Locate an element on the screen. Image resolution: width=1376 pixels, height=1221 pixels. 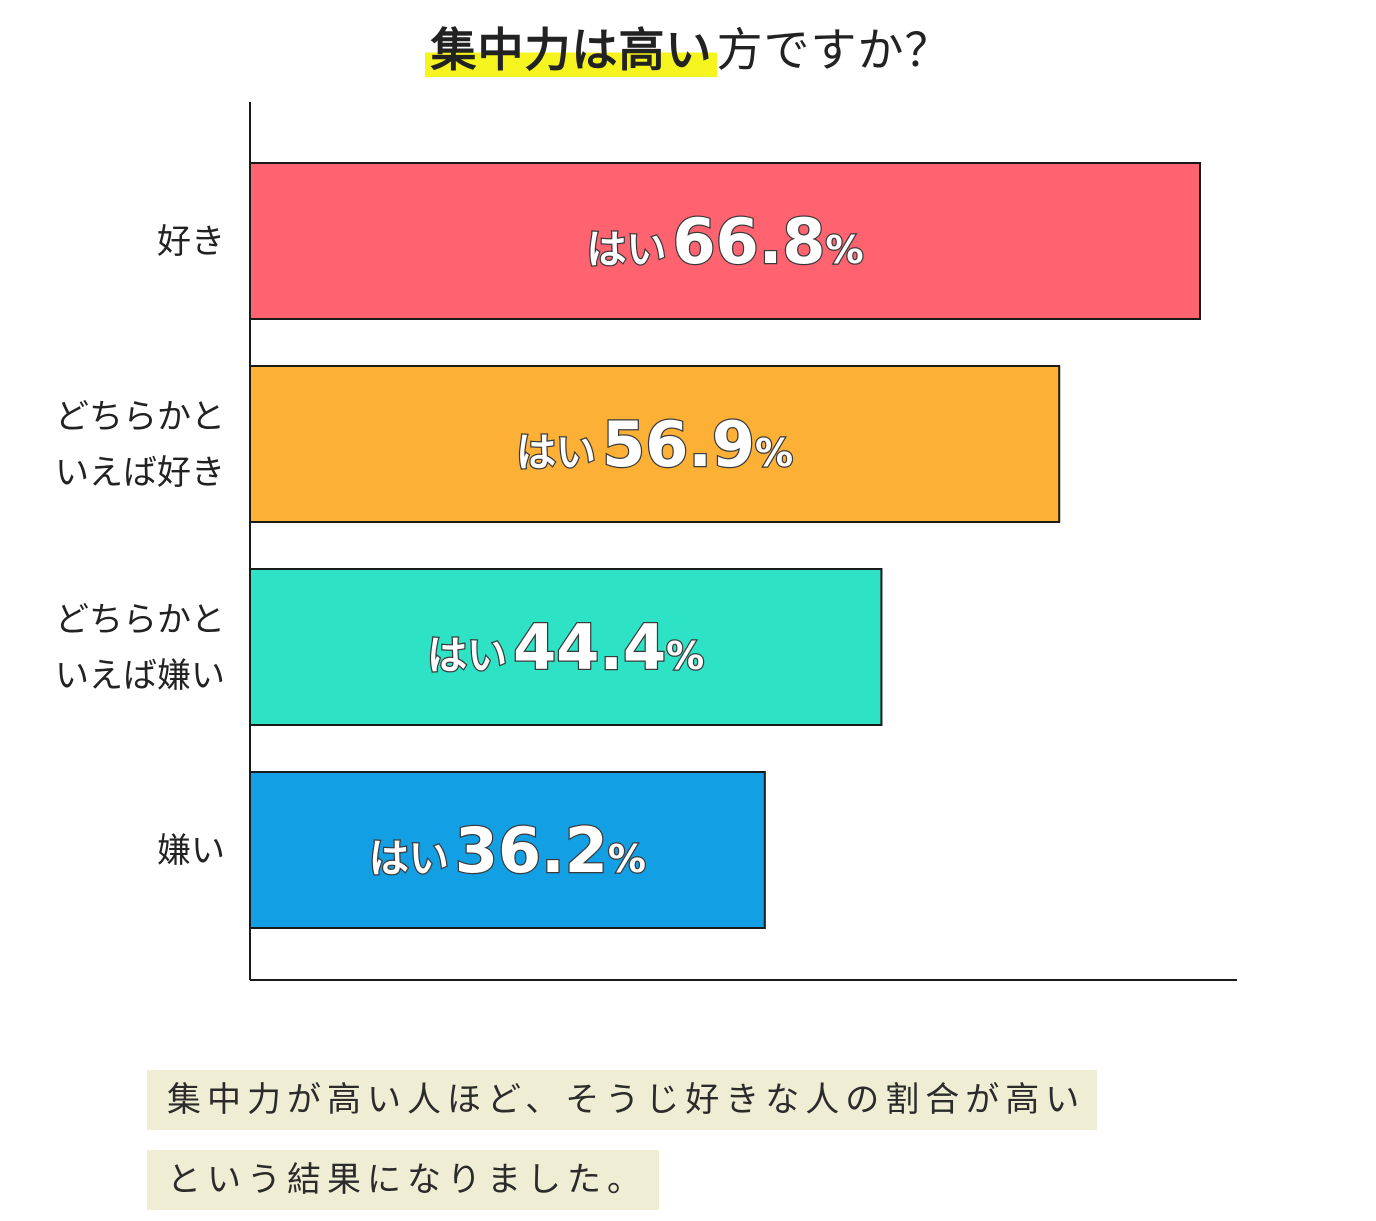
note-line-1: 集中力が高い人ほど、そうじ好きな人の割合が高い is located at coordinates (622, 1100).